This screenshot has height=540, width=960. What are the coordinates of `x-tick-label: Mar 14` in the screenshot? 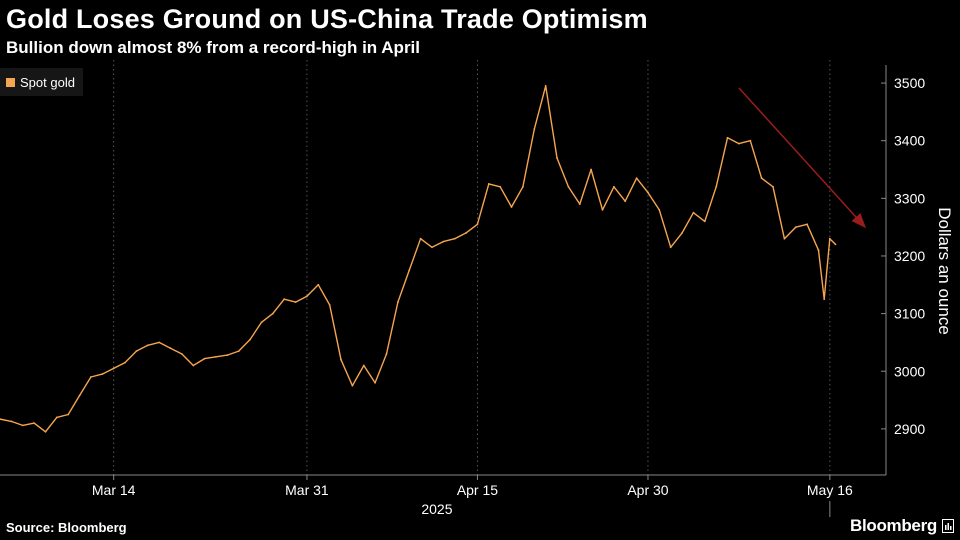 It's located at (114, 490).